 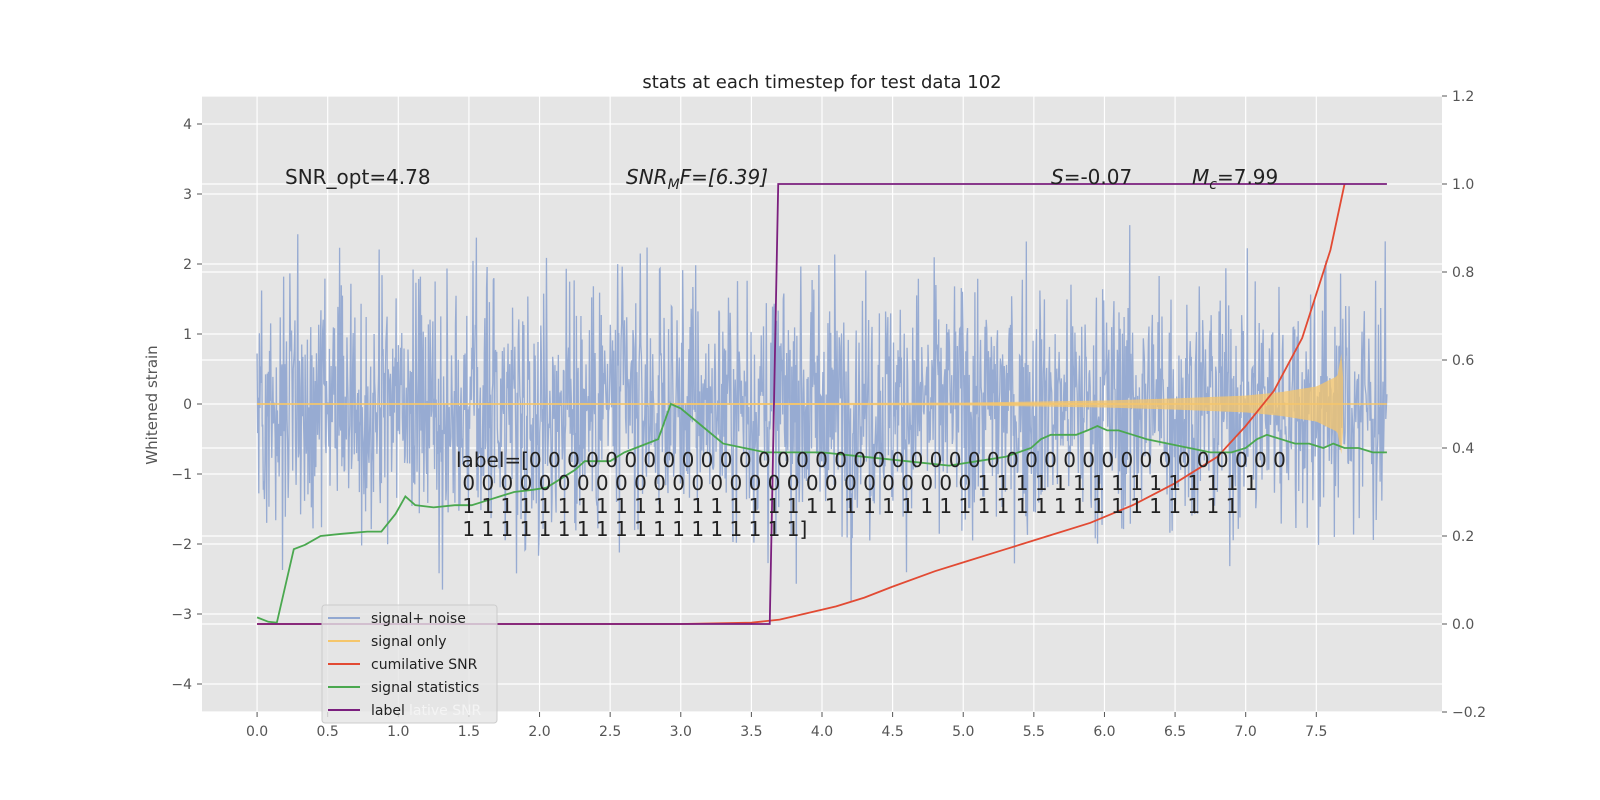 What do you see at coordinates (257, 732) in the screenshot?
I see `x-tick-label: 0.0` at bounding box center [257, 732].